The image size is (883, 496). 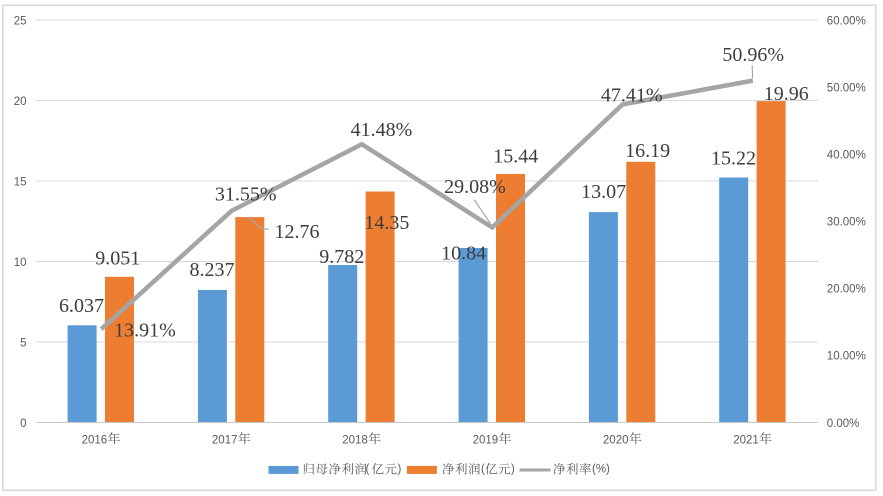 I want to click on svg-text: 14.35, so click(x=386, y=223).